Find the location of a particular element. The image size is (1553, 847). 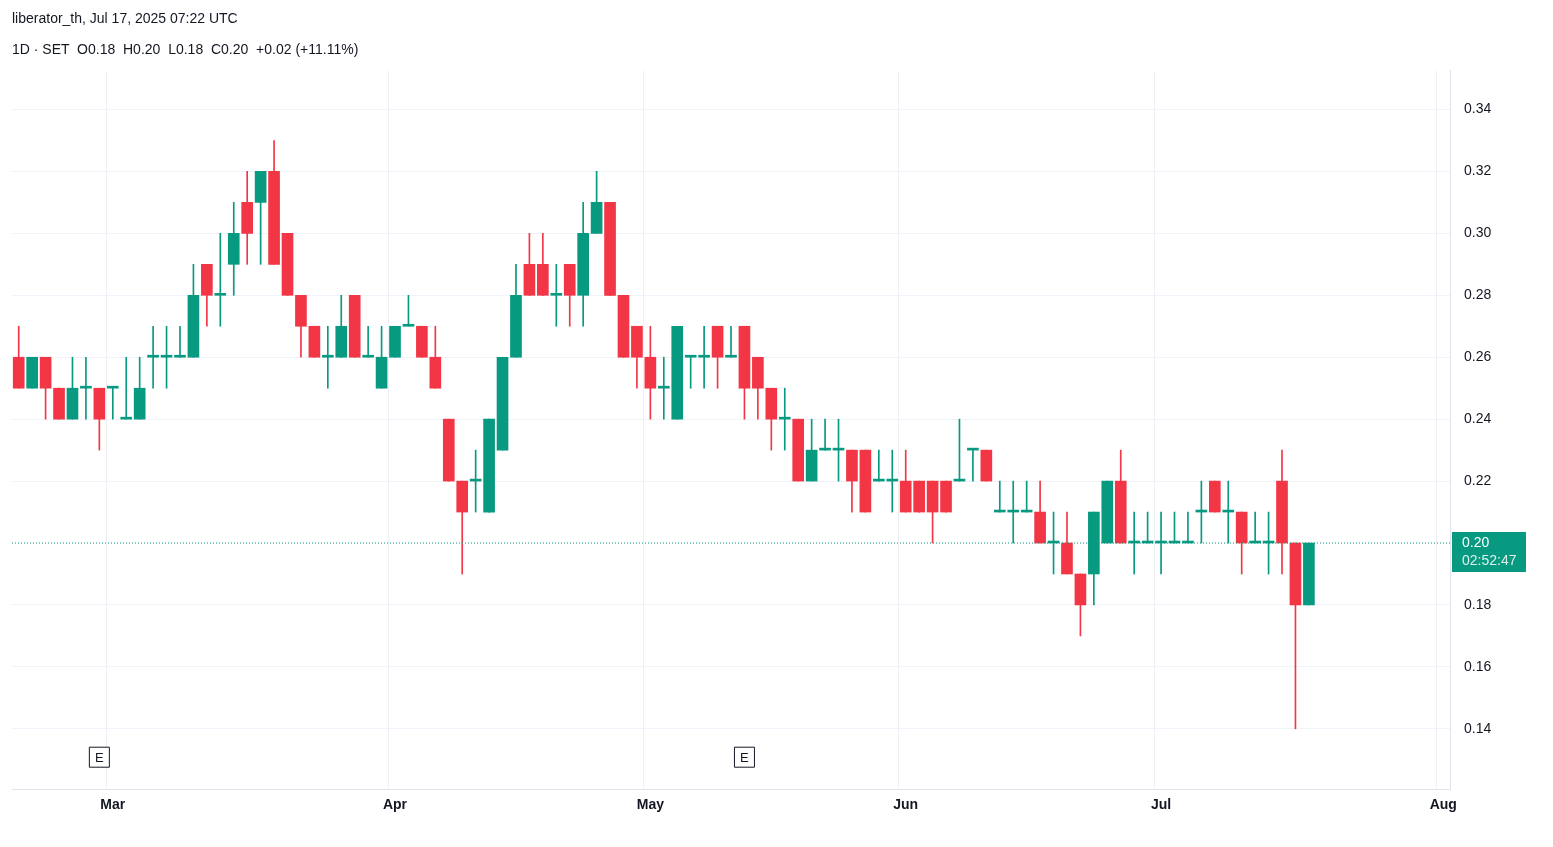

ref-line-label: 0.20 is located at coordinates (1476, 541).